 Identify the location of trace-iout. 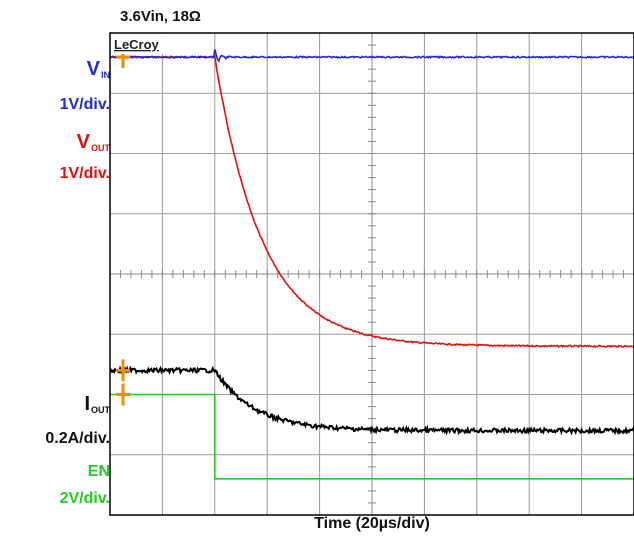
(371, 400).